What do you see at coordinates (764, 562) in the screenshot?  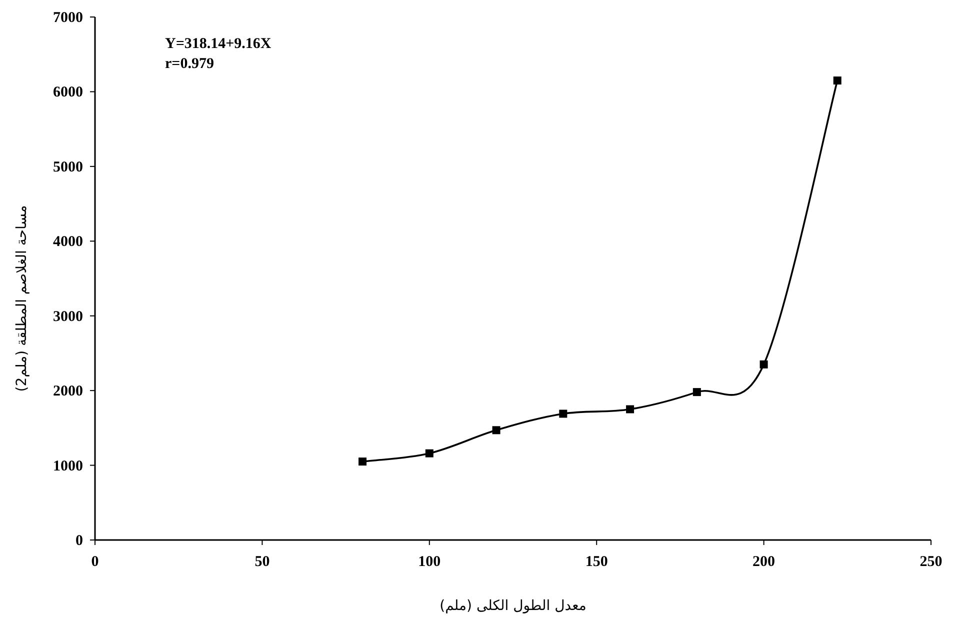 I see `x-tick-label: 200` at bounding box center [764, 562].